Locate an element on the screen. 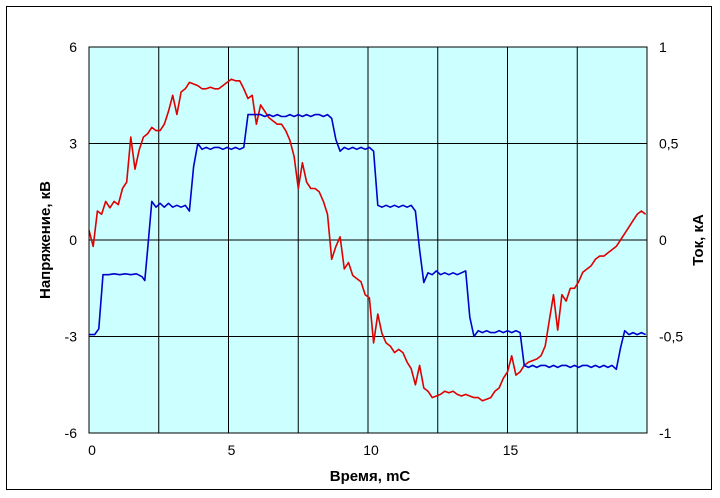  y-axis-title: Напряжение, кВ is located at coordinates (45, 240).